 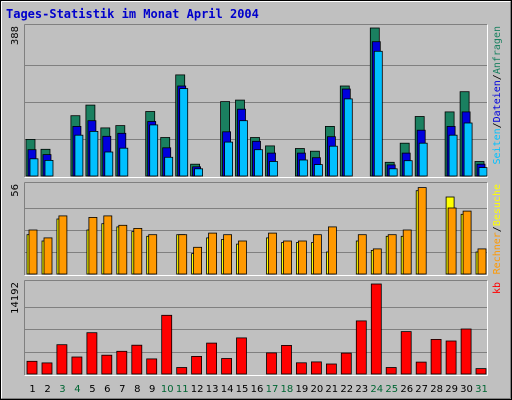 I want to click on x-tick-label: 20, so click(x=317, y=389).